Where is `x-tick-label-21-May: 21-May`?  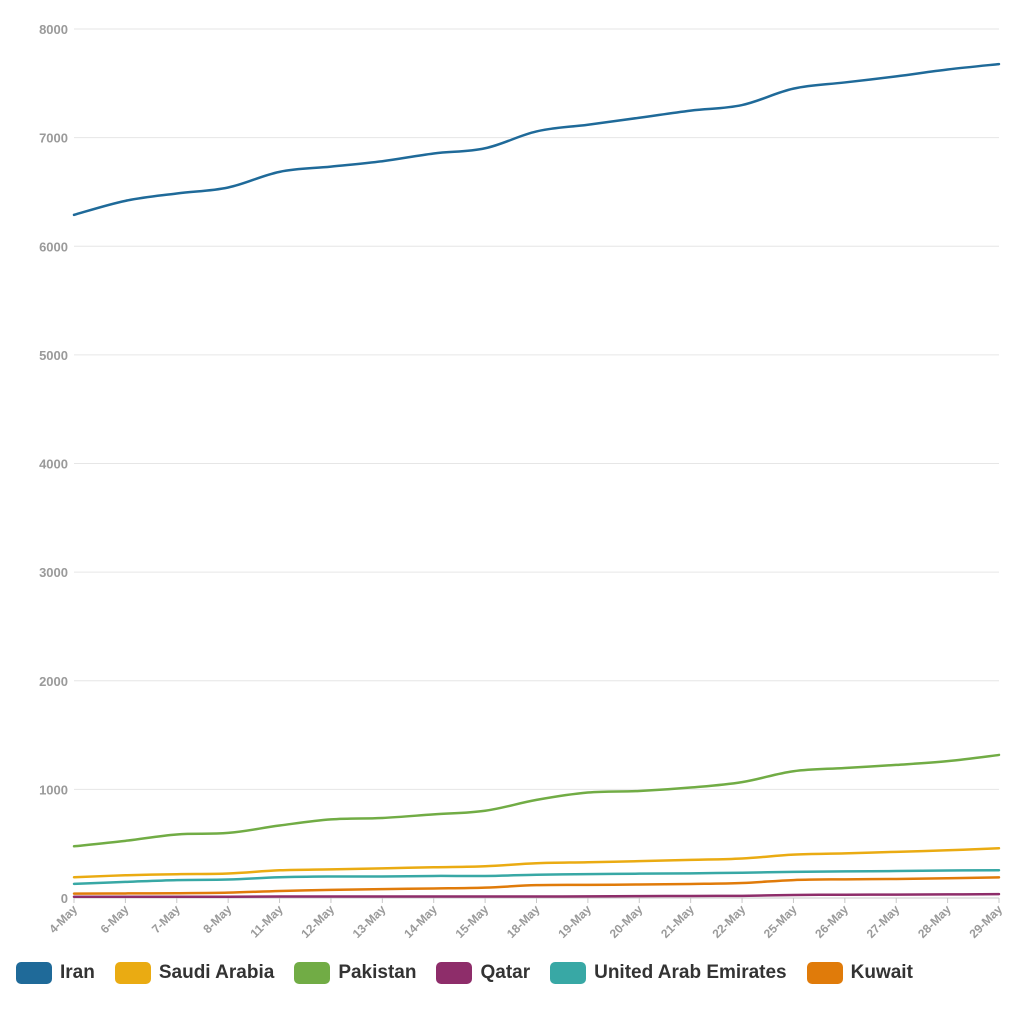 x-tick-label-21-May: 21-May is located at coordinates (677, 921).